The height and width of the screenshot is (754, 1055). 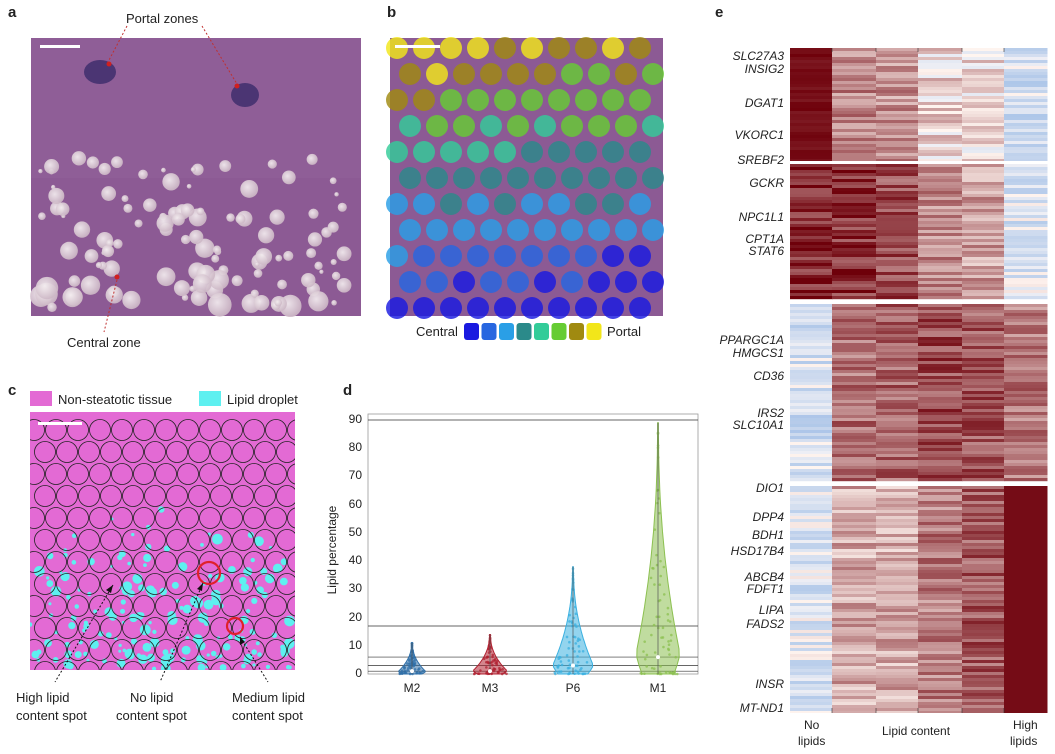 I want to click on gene-label: FADS2, so click(x=765, y=624).